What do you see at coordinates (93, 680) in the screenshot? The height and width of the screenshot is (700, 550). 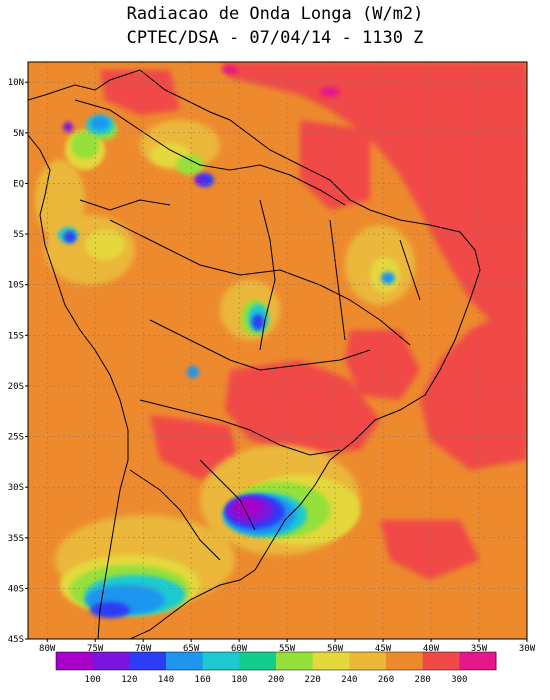 I see `colorbar-label: 100` at bounding box center [93, 680].